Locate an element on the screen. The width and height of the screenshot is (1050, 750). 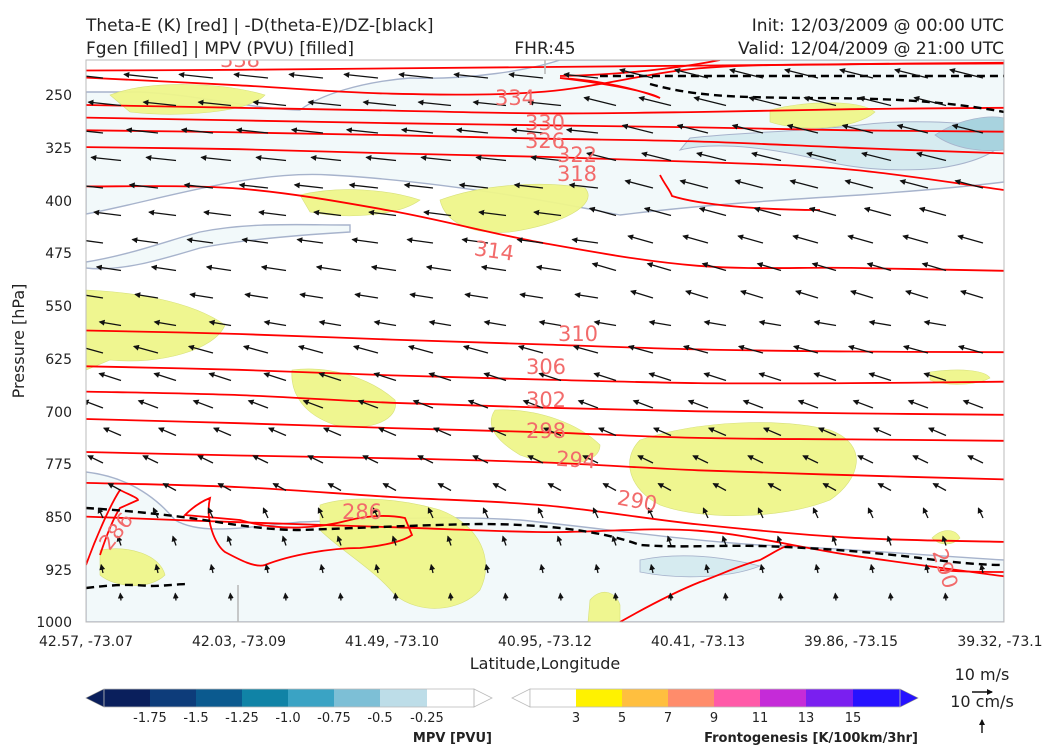
contour-label-334: 334 is located at coordinates (515, 98).